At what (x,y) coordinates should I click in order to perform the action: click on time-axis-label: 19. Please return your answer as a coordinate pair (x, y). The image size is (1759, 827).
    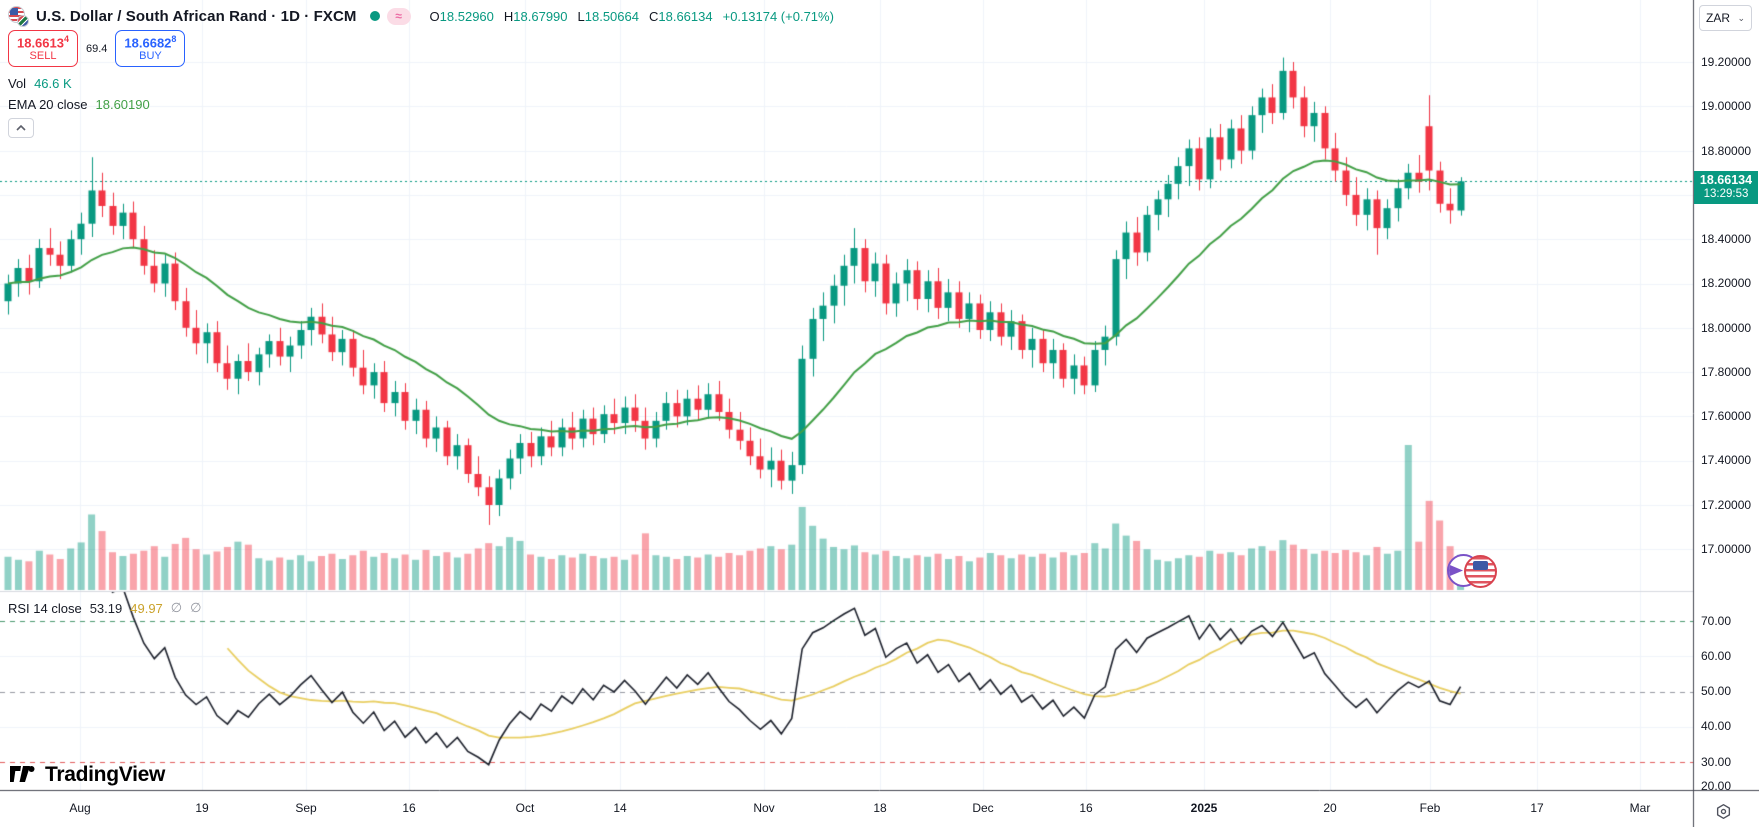
    Looking at the image, I should click on (202, 808).